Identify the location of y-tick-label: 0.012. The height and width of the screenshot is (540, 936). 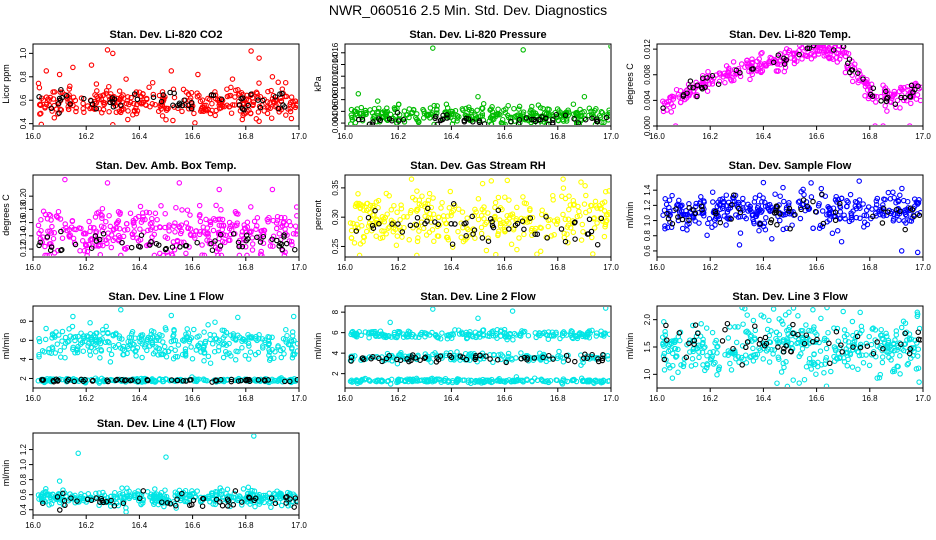
(647, 49).